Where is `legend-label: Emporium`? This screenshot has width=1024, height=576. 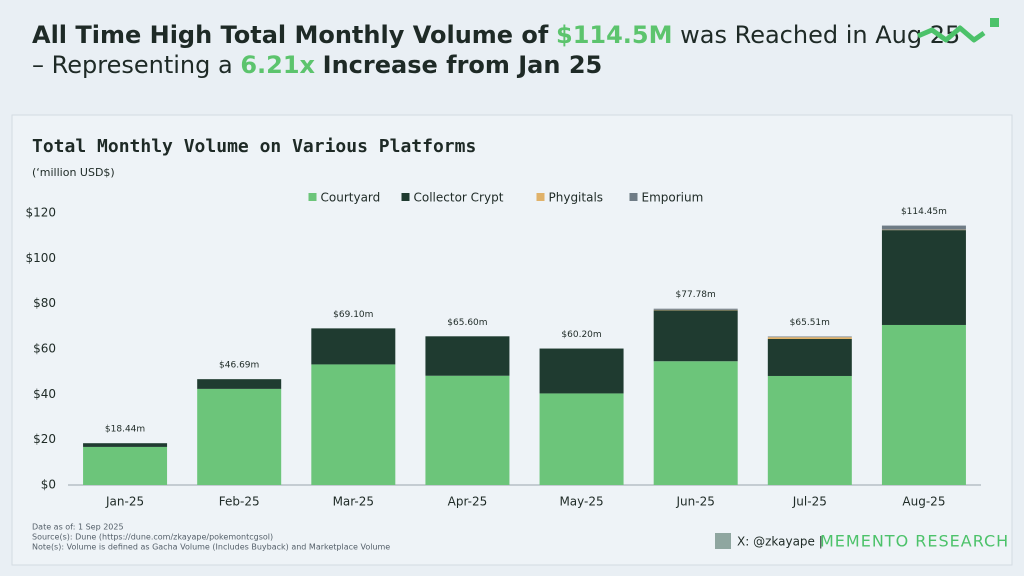 legend-label: Emporium is located at coordinates (673, 198).